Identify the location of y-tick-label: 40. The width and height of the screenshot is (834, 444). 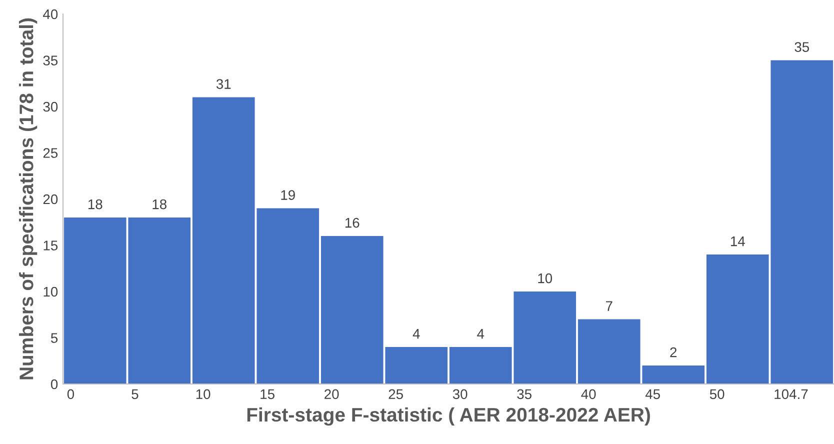
(50, 14).